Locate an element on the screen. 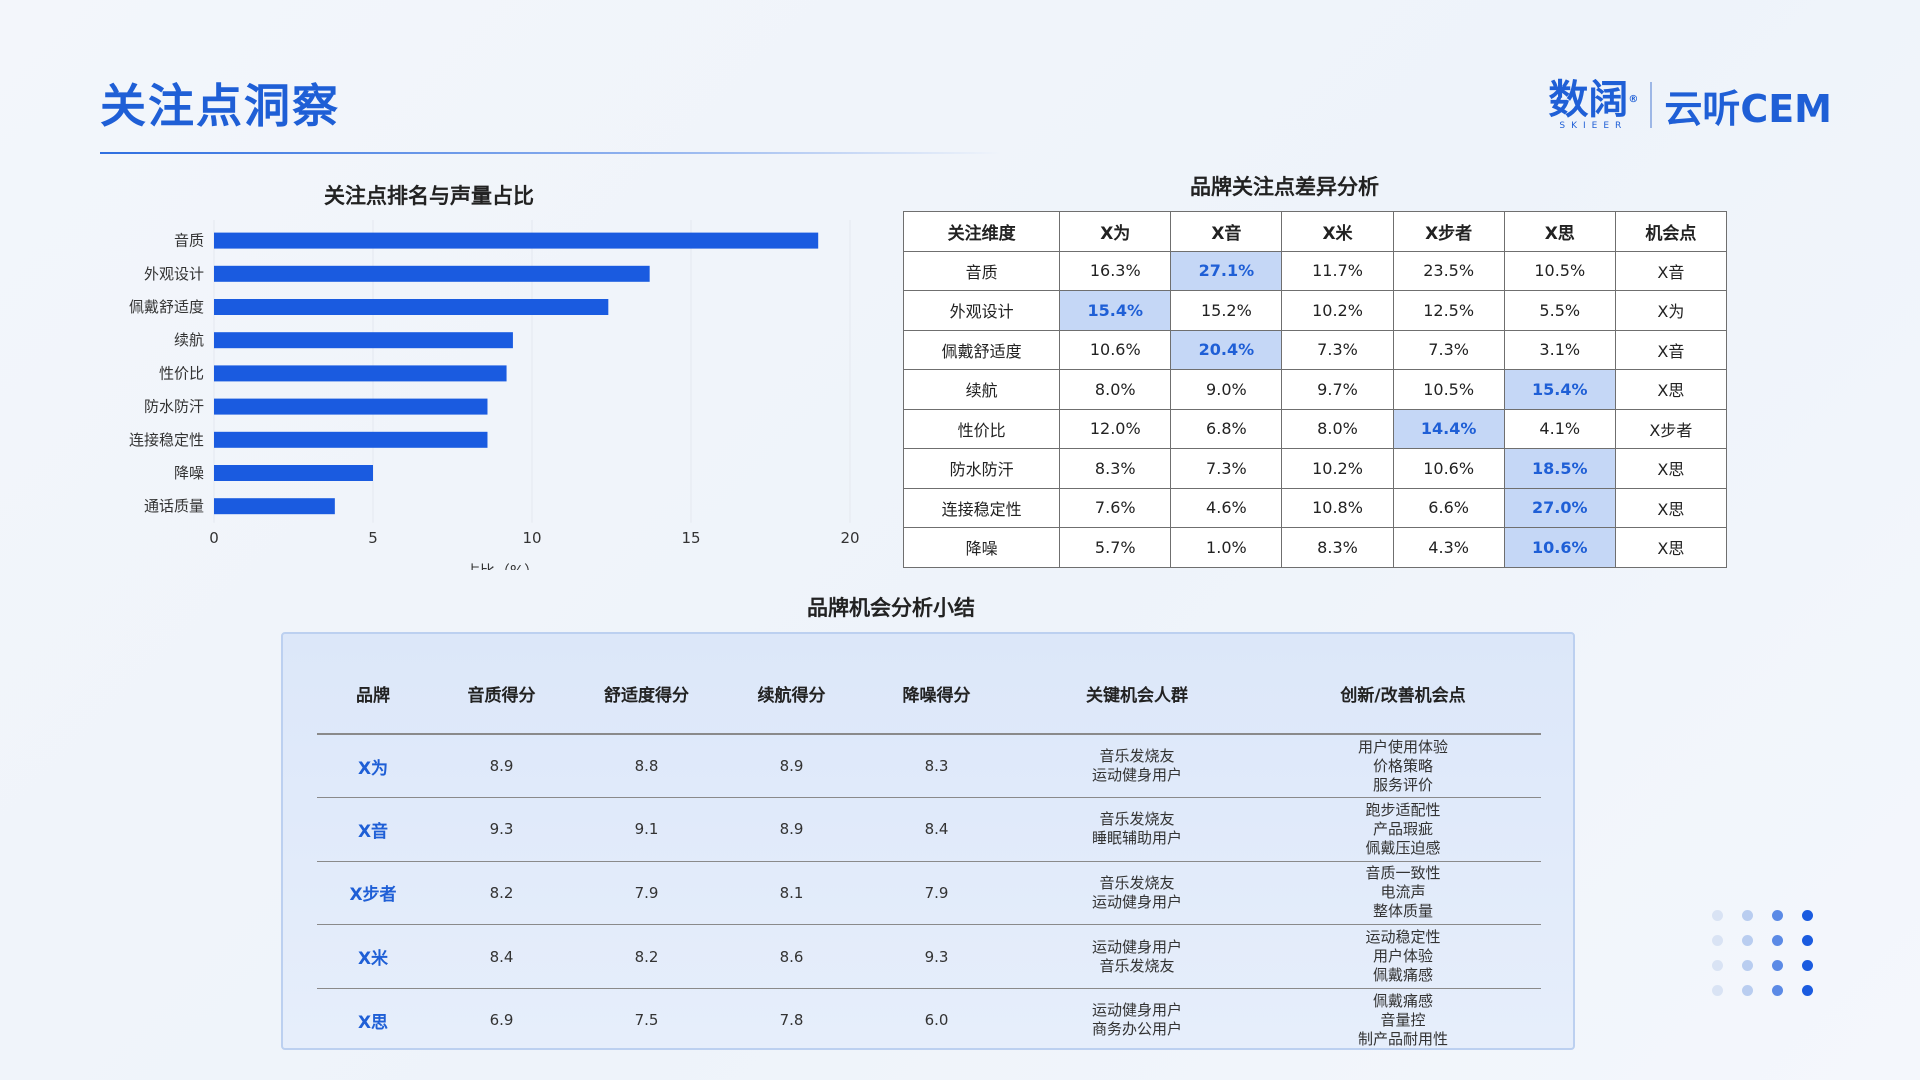 Image resolution: width=1920 pixels, height=1080 pixels. brand-name-cell: X米 is located at coordinates (373, 956).